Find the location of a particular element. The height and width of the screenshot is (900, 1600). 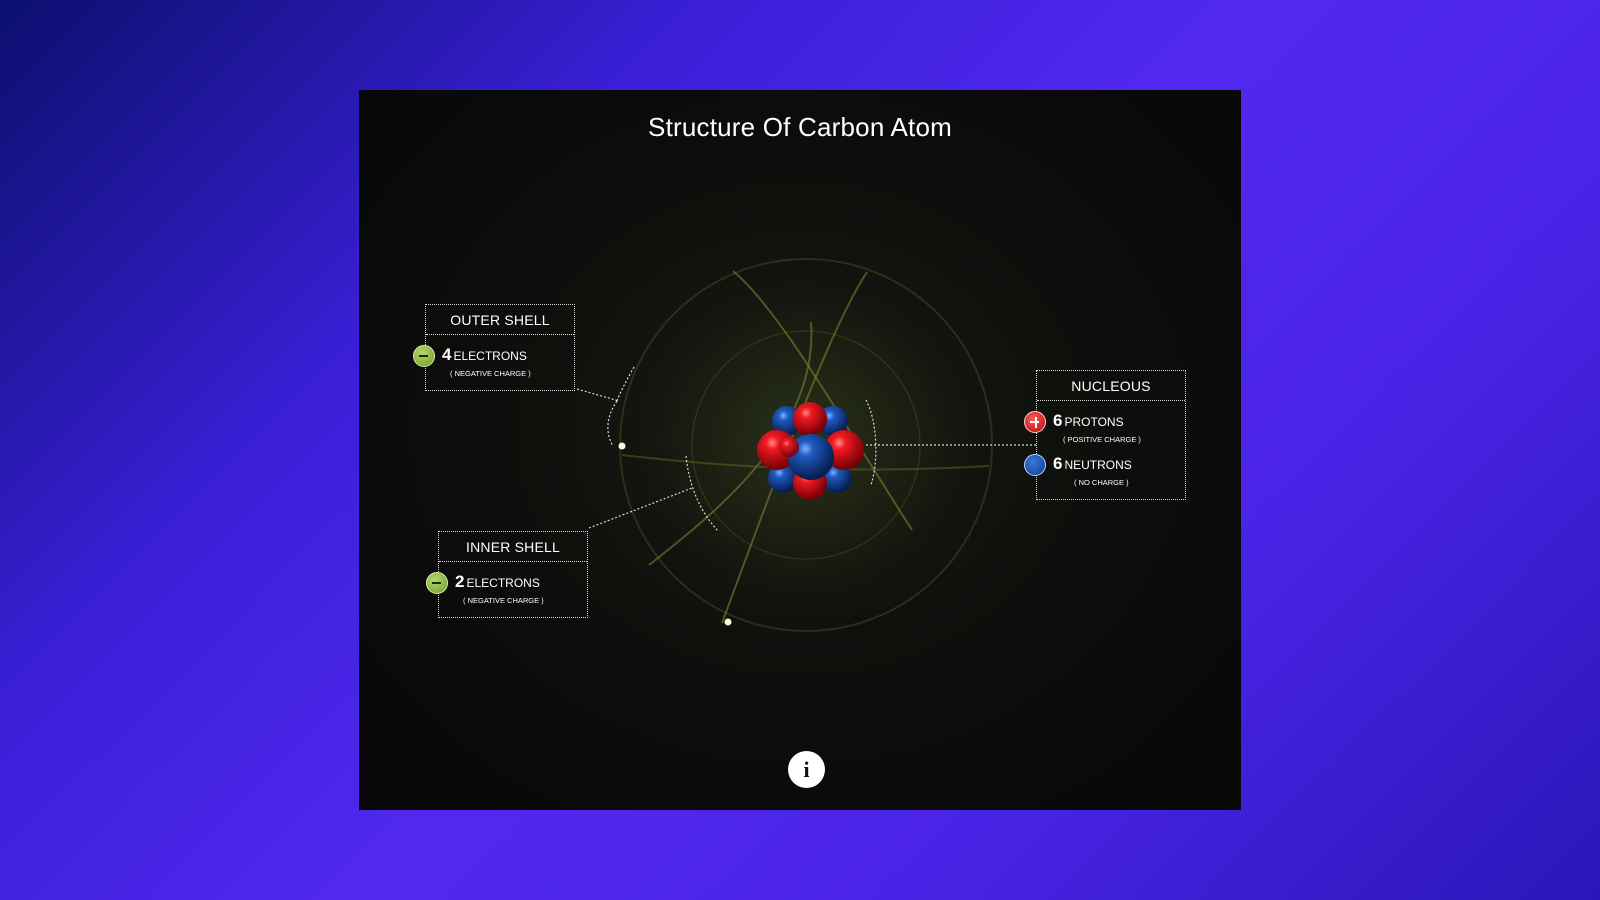

inner-shell-unit: ELECTRONS is located at coordinates (503, 583).